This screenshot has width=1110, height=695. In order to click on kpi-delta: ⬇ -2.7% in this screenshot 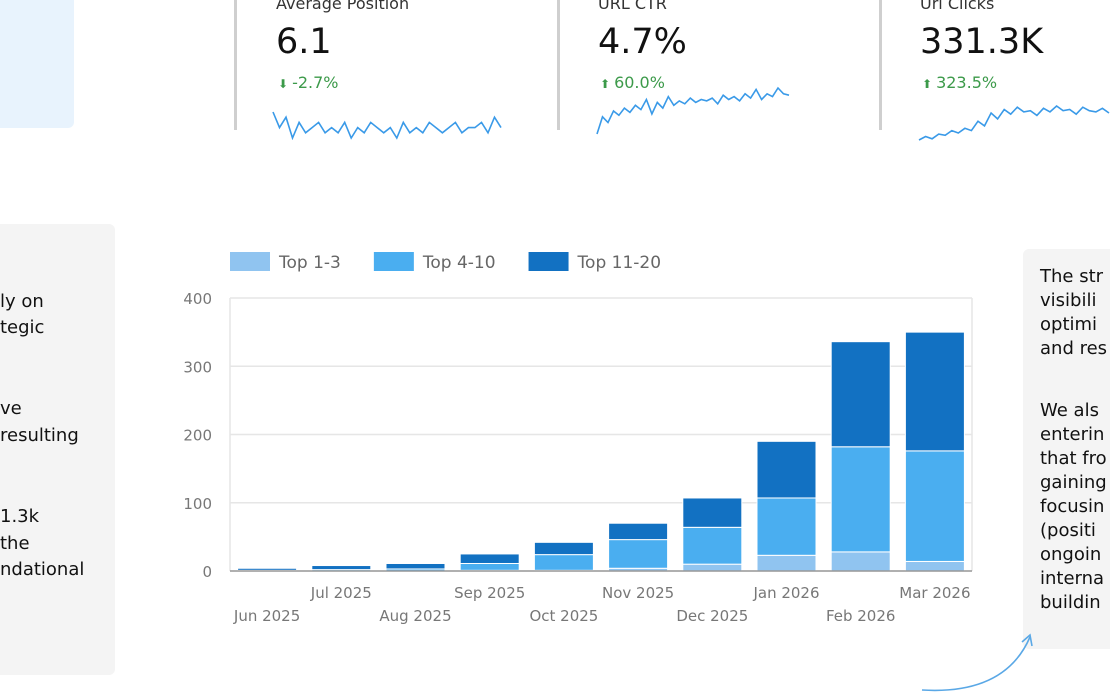, I will do `click(308, 82)`.